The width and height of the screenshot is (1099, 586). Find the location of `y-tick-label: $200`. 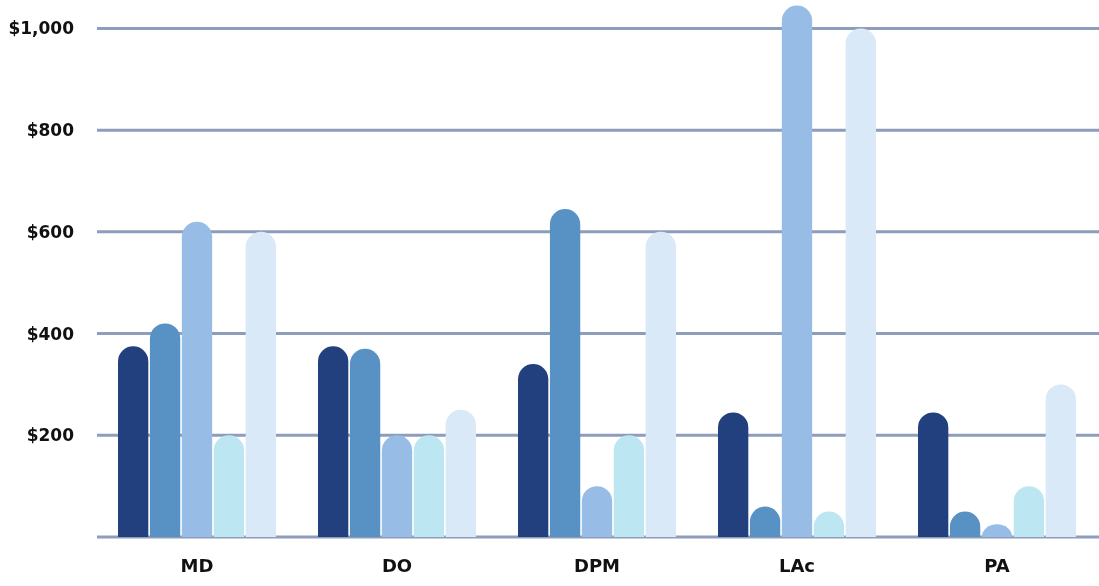

y-tick-label: $200 is located at coordinates (50, 435).